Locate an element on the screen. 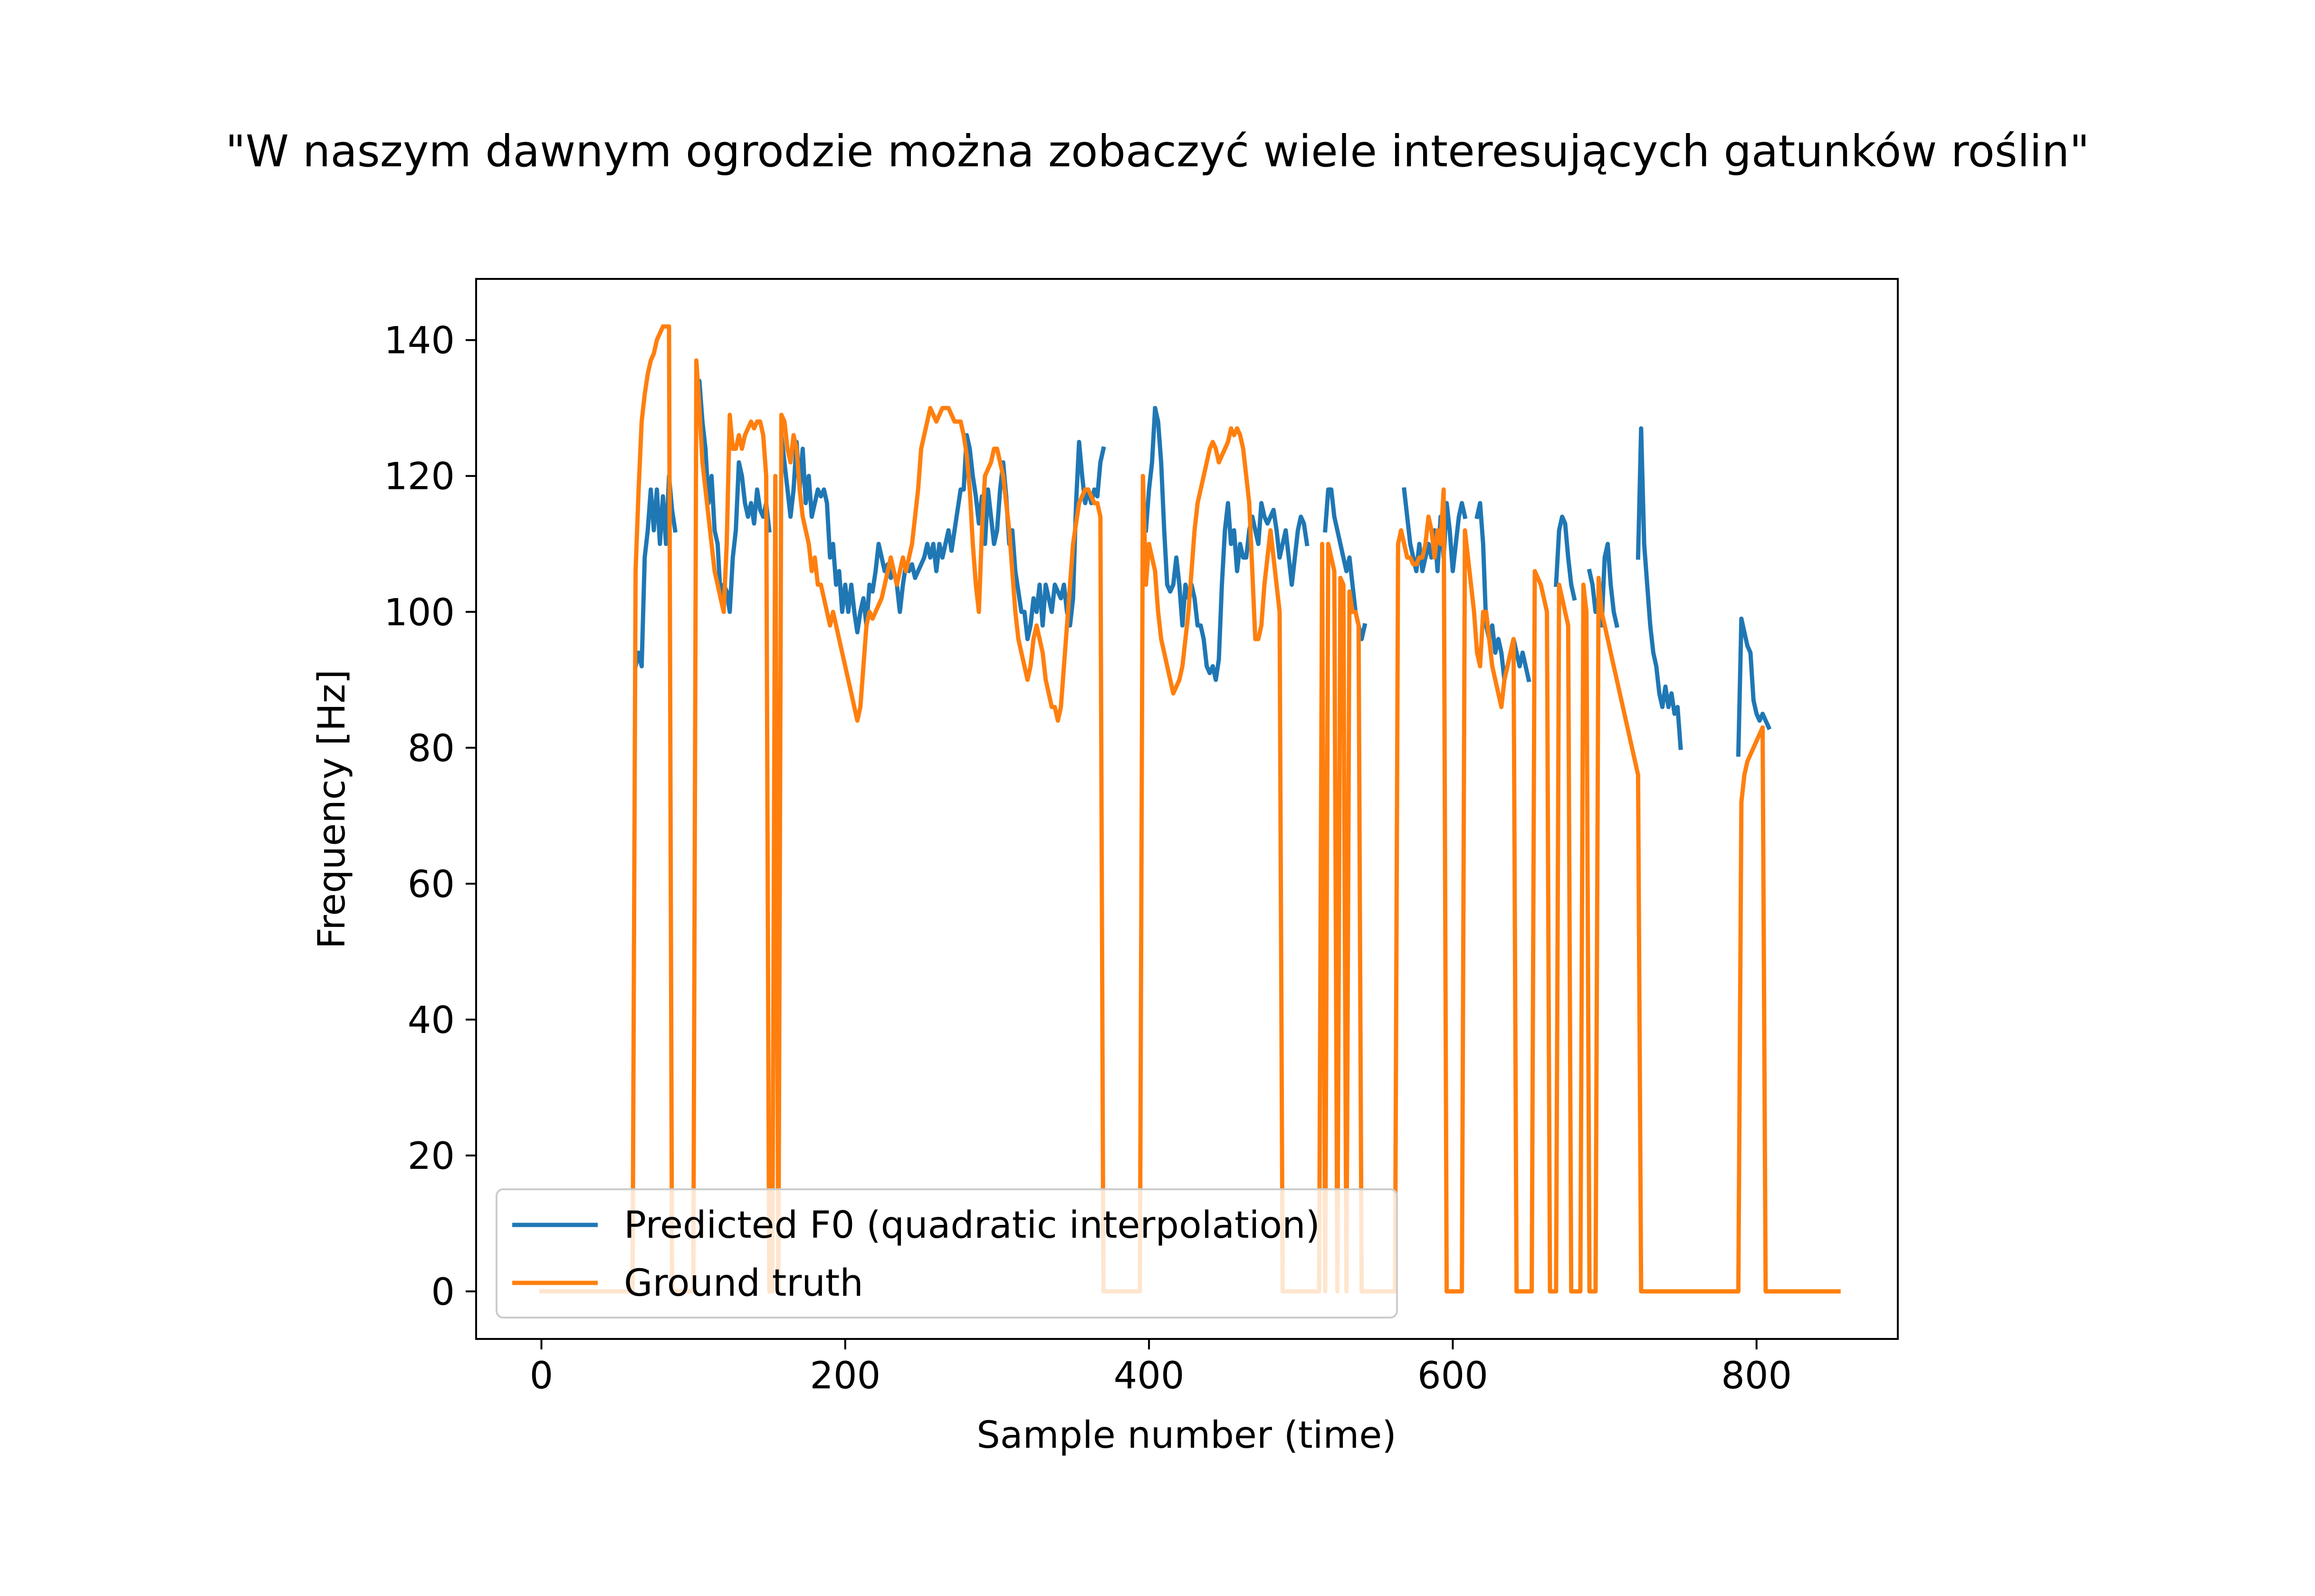 The image size is (2315, 1596). y-tick-label: 80 is located at coordinates (431, 749).